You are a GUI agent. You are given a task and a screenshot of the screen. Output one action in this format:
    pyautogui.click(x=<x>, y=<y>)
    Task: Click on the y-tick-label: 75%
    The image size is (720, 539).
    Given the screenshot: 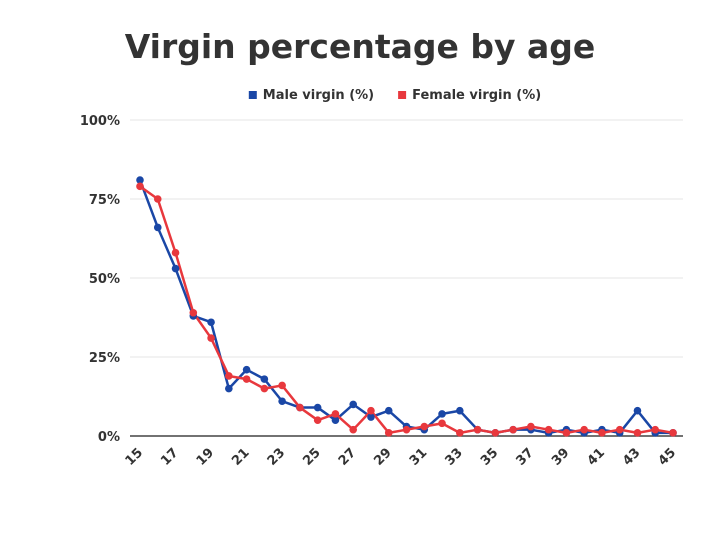 What is the action you would take?
    pyautogui.click(x=104, y=200)
    